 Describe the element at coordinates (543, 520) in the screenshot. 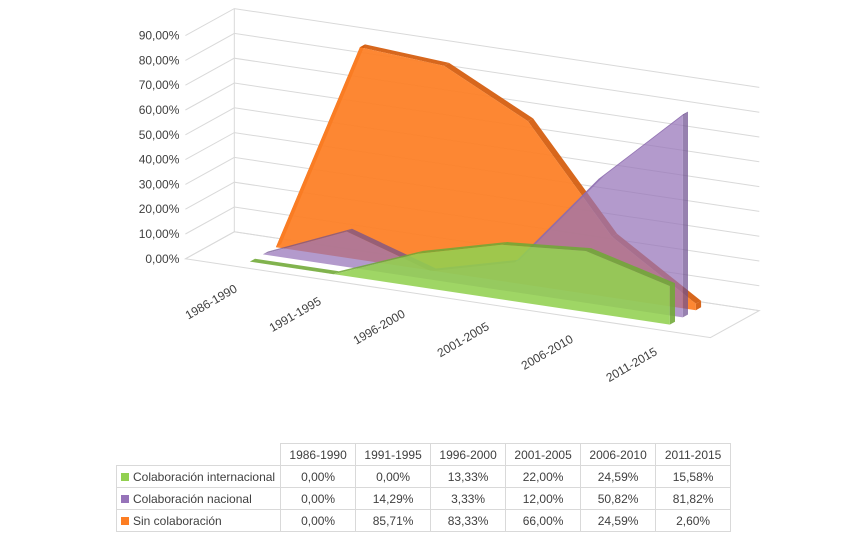

I see `data-table-cell: 66,00%` at that location.